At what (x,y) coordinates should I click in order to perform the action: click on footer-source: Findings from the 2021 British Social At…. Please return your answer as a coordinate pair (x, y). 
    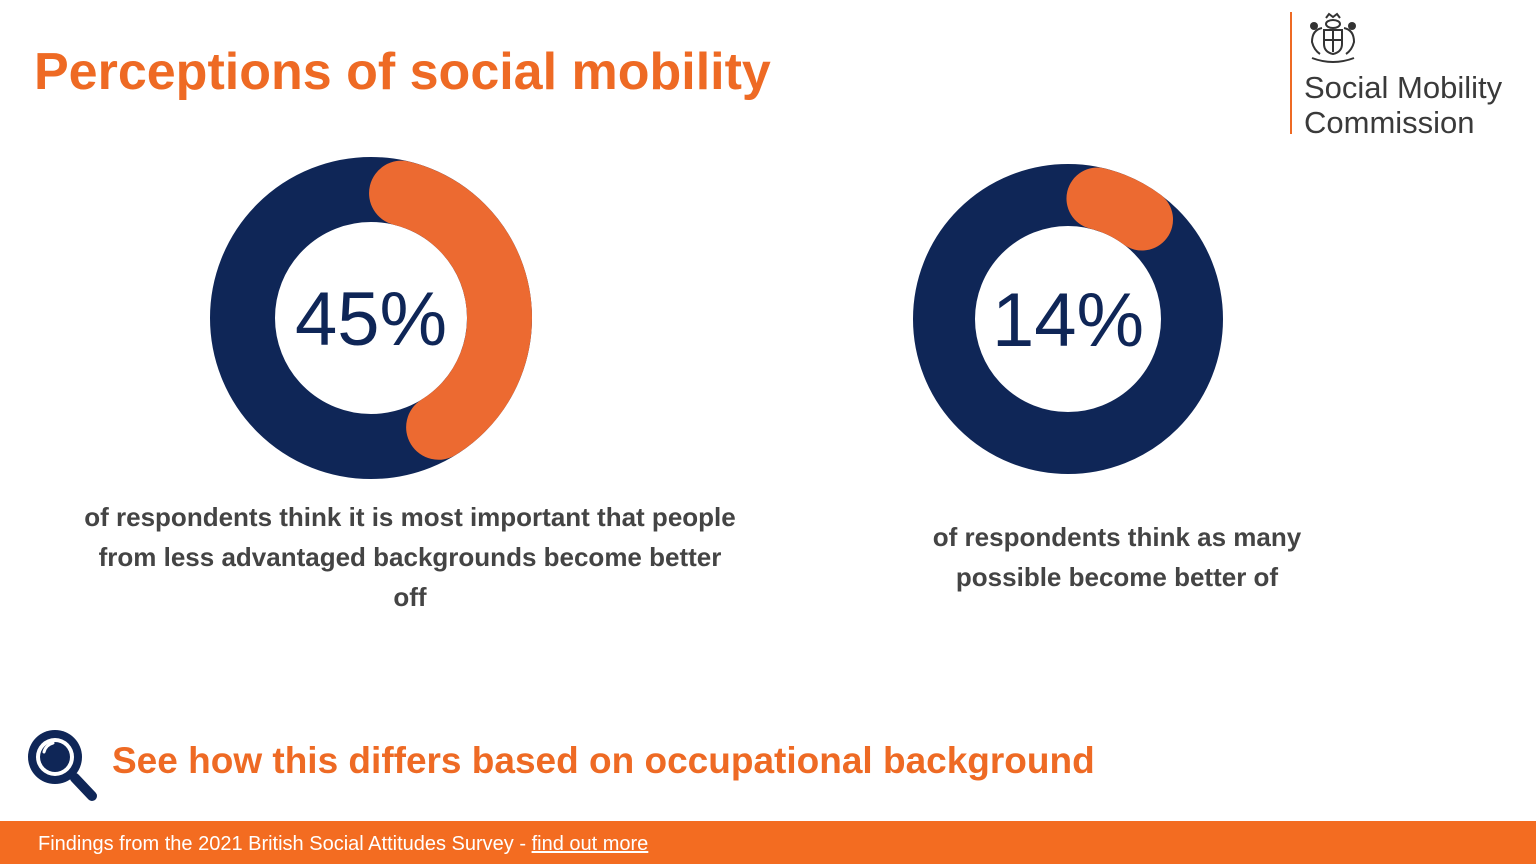
    Looking at the image, I should click on (285, 844).